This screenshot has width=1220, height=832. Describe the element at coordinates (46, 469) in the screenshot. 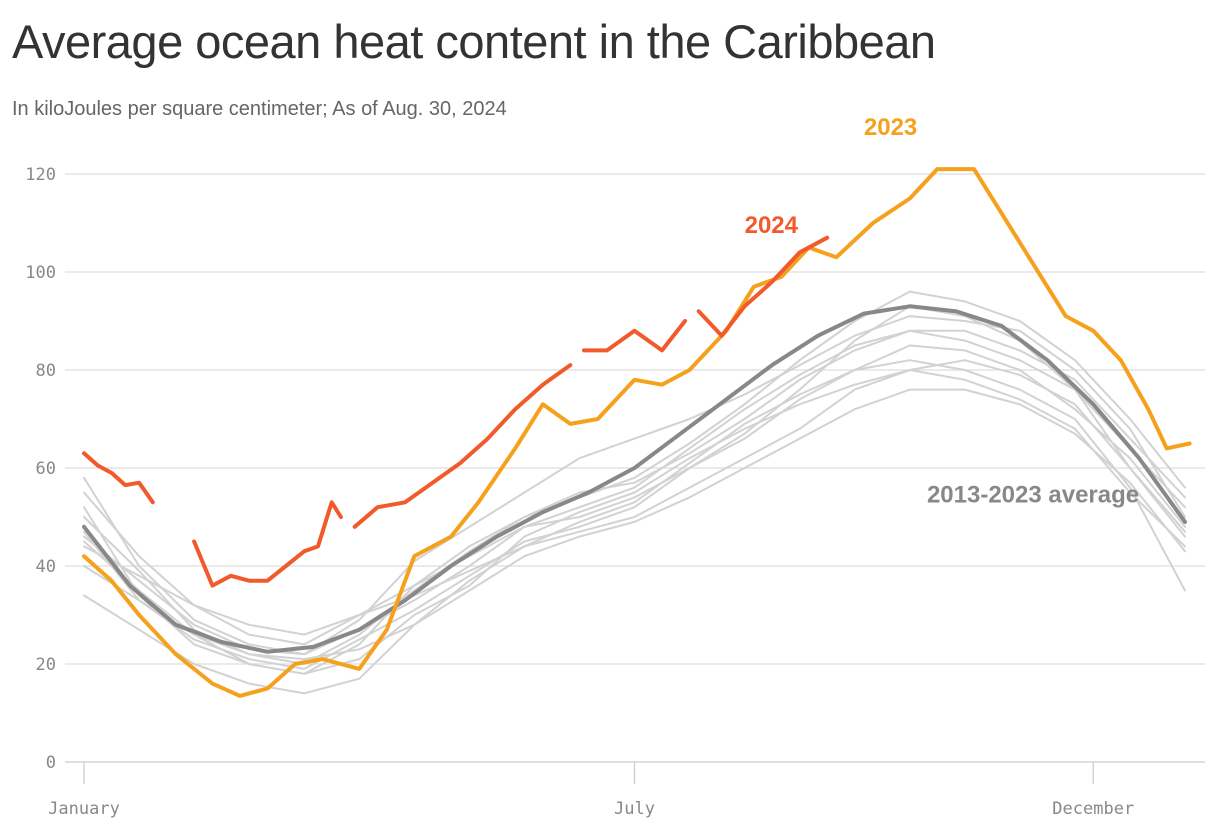

I see `y-tick-label: 60` at that location.